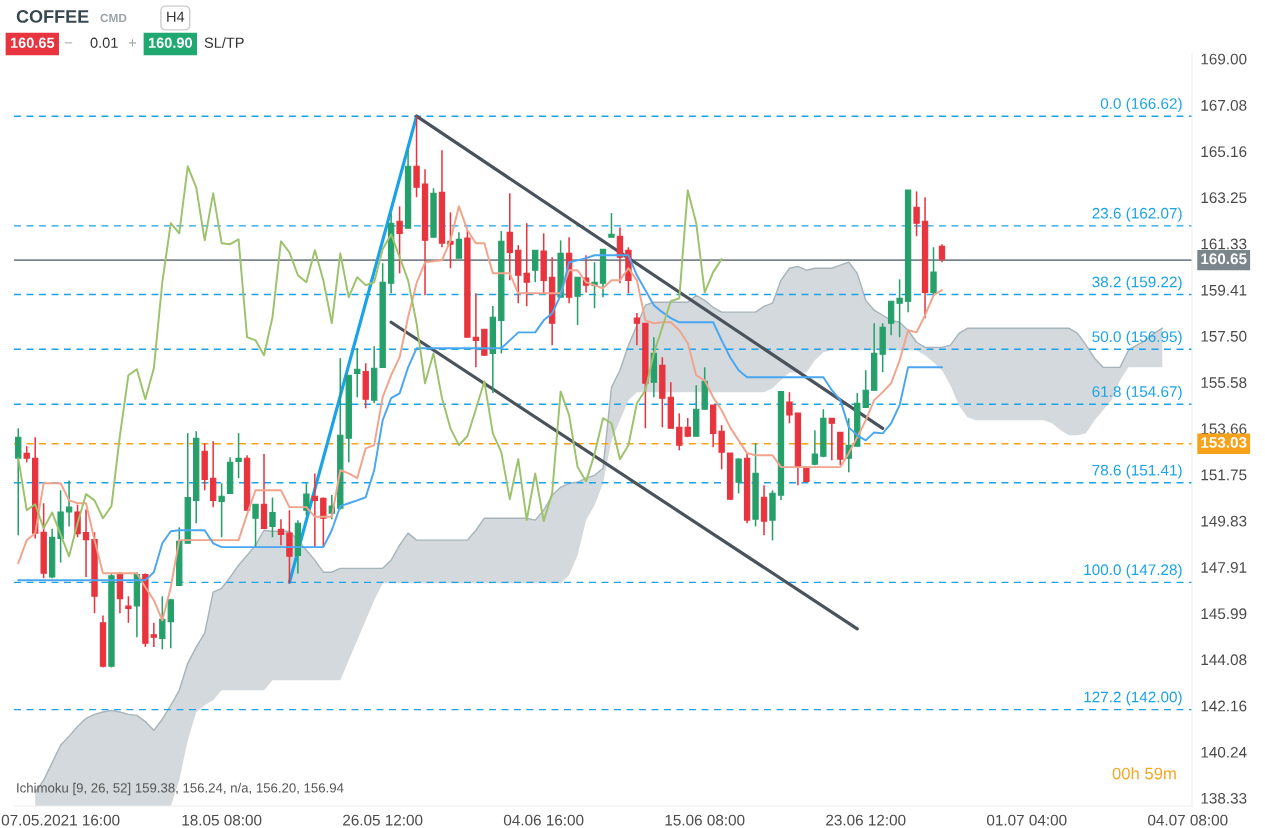 The height and width of the screenshot is (828, 1265). What do you see at coordinates (1224, 442) in the screenshot?
I see `text: 153.03` at bounding box center [1224, 442].